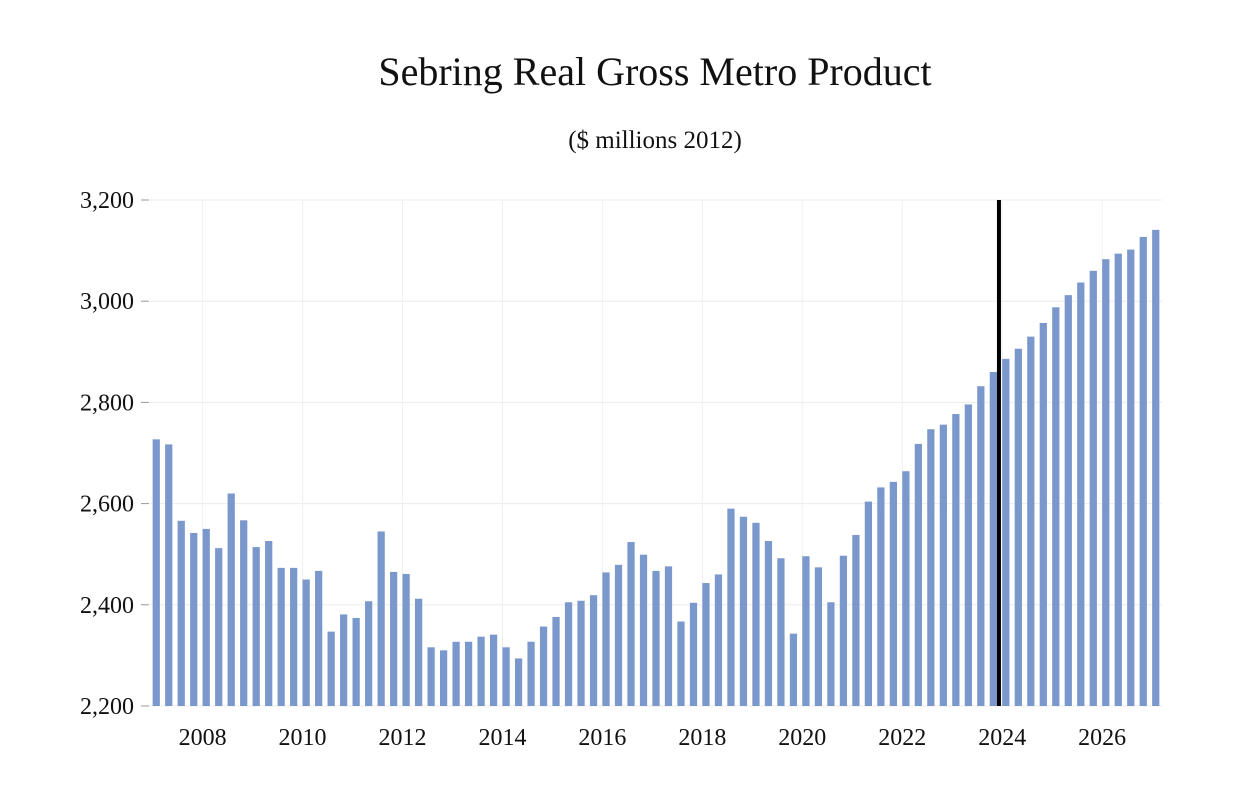 This screenshot has height=798, width=1250. I want to click on y-tick-label: 2,400, so click(107, 606).